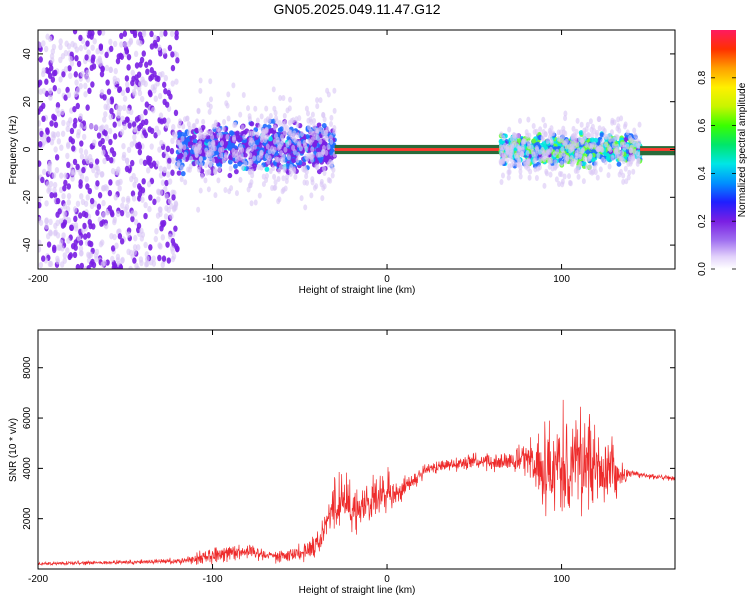  Describe the element at coordinates (417, 149) in the screenshot. I see `spectrogram-band-core` at that location.